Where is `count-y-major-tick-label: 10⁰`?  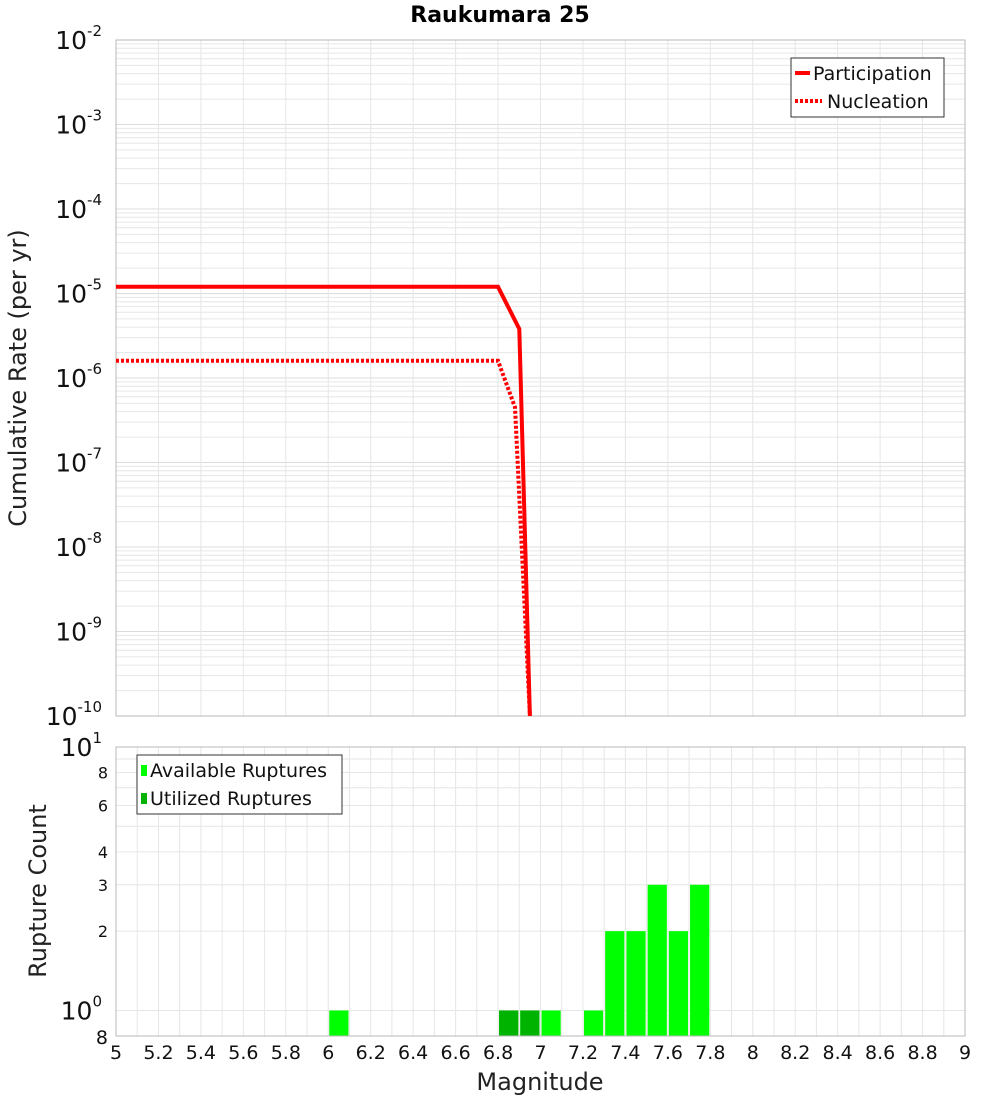
count-y-major-tick-label: 10⁰ is located at coordinates (81, 1008).